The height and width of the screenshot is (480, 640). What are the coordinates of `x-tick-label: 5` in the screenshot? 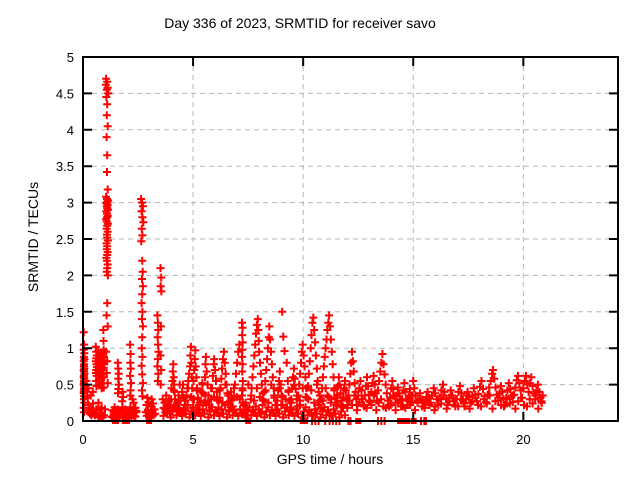 It's located at (192, 439).